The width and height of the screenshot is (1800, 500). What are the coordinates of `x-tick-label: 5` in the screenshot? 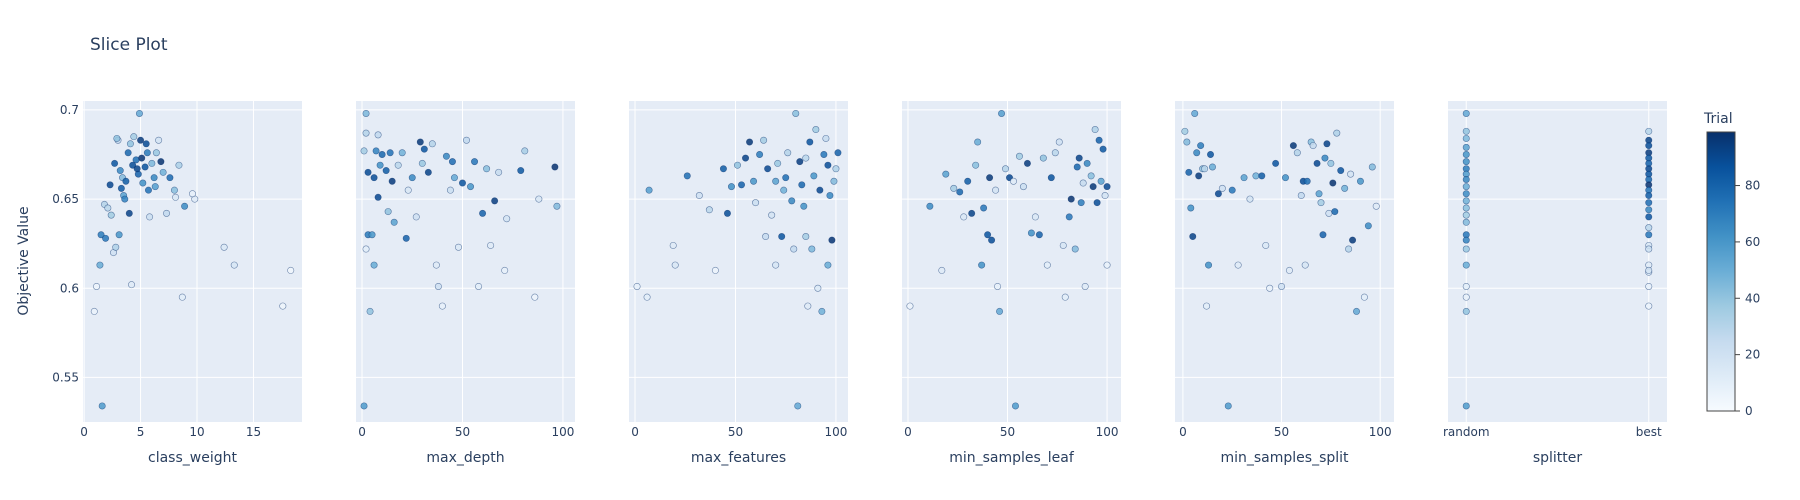 It's located at (141, 432).